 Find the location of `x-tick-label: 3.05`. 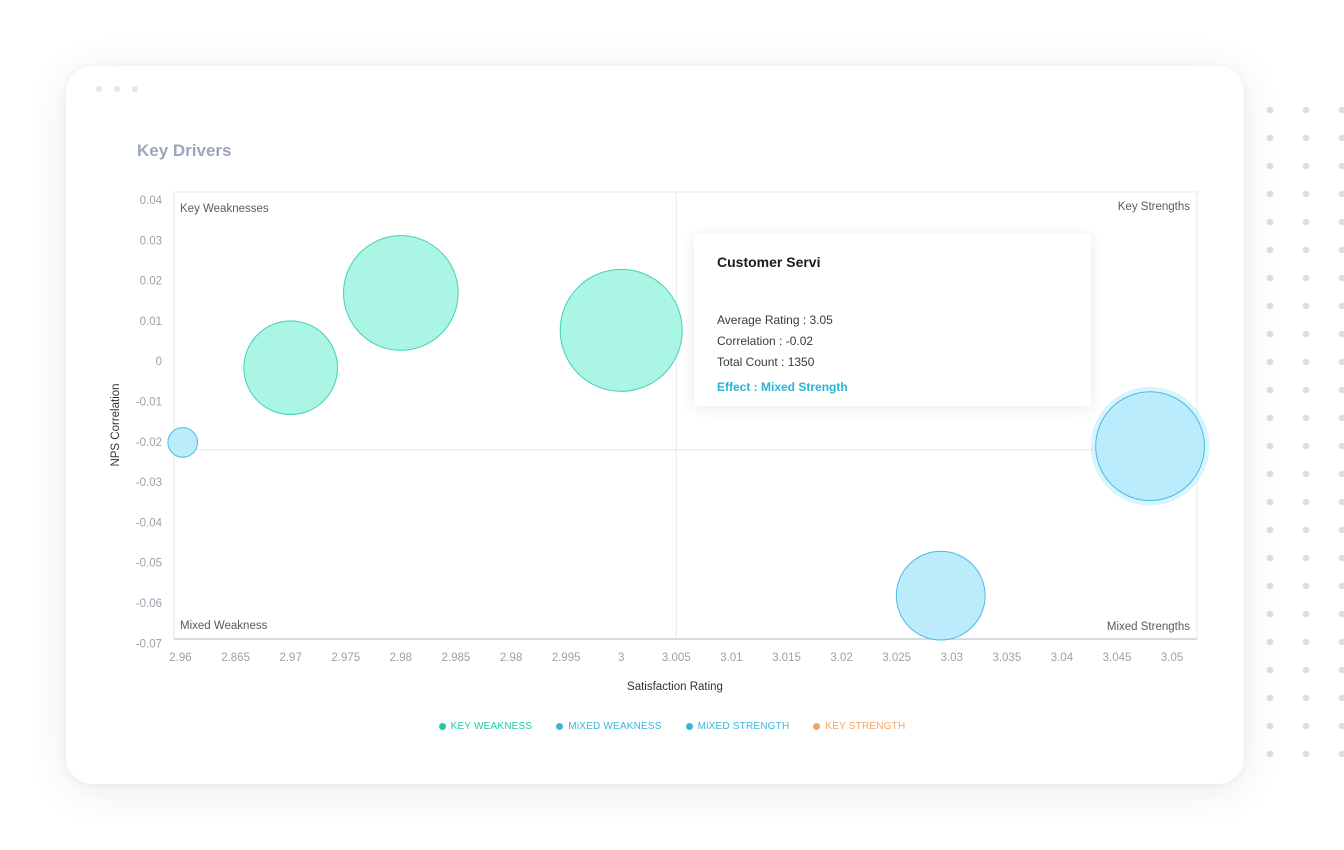

x-tick-label: 3.05 is located at coordinates (1172, 658).